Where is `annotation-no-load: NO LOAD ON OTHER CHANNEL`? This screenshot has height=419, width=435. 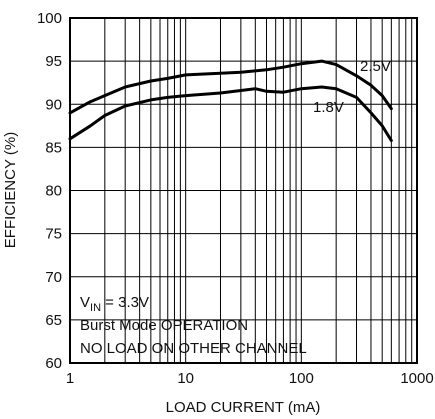
annotation-no-load: NO LOAD ON OTHER CHANNEL is located at coordinates (193, 348).